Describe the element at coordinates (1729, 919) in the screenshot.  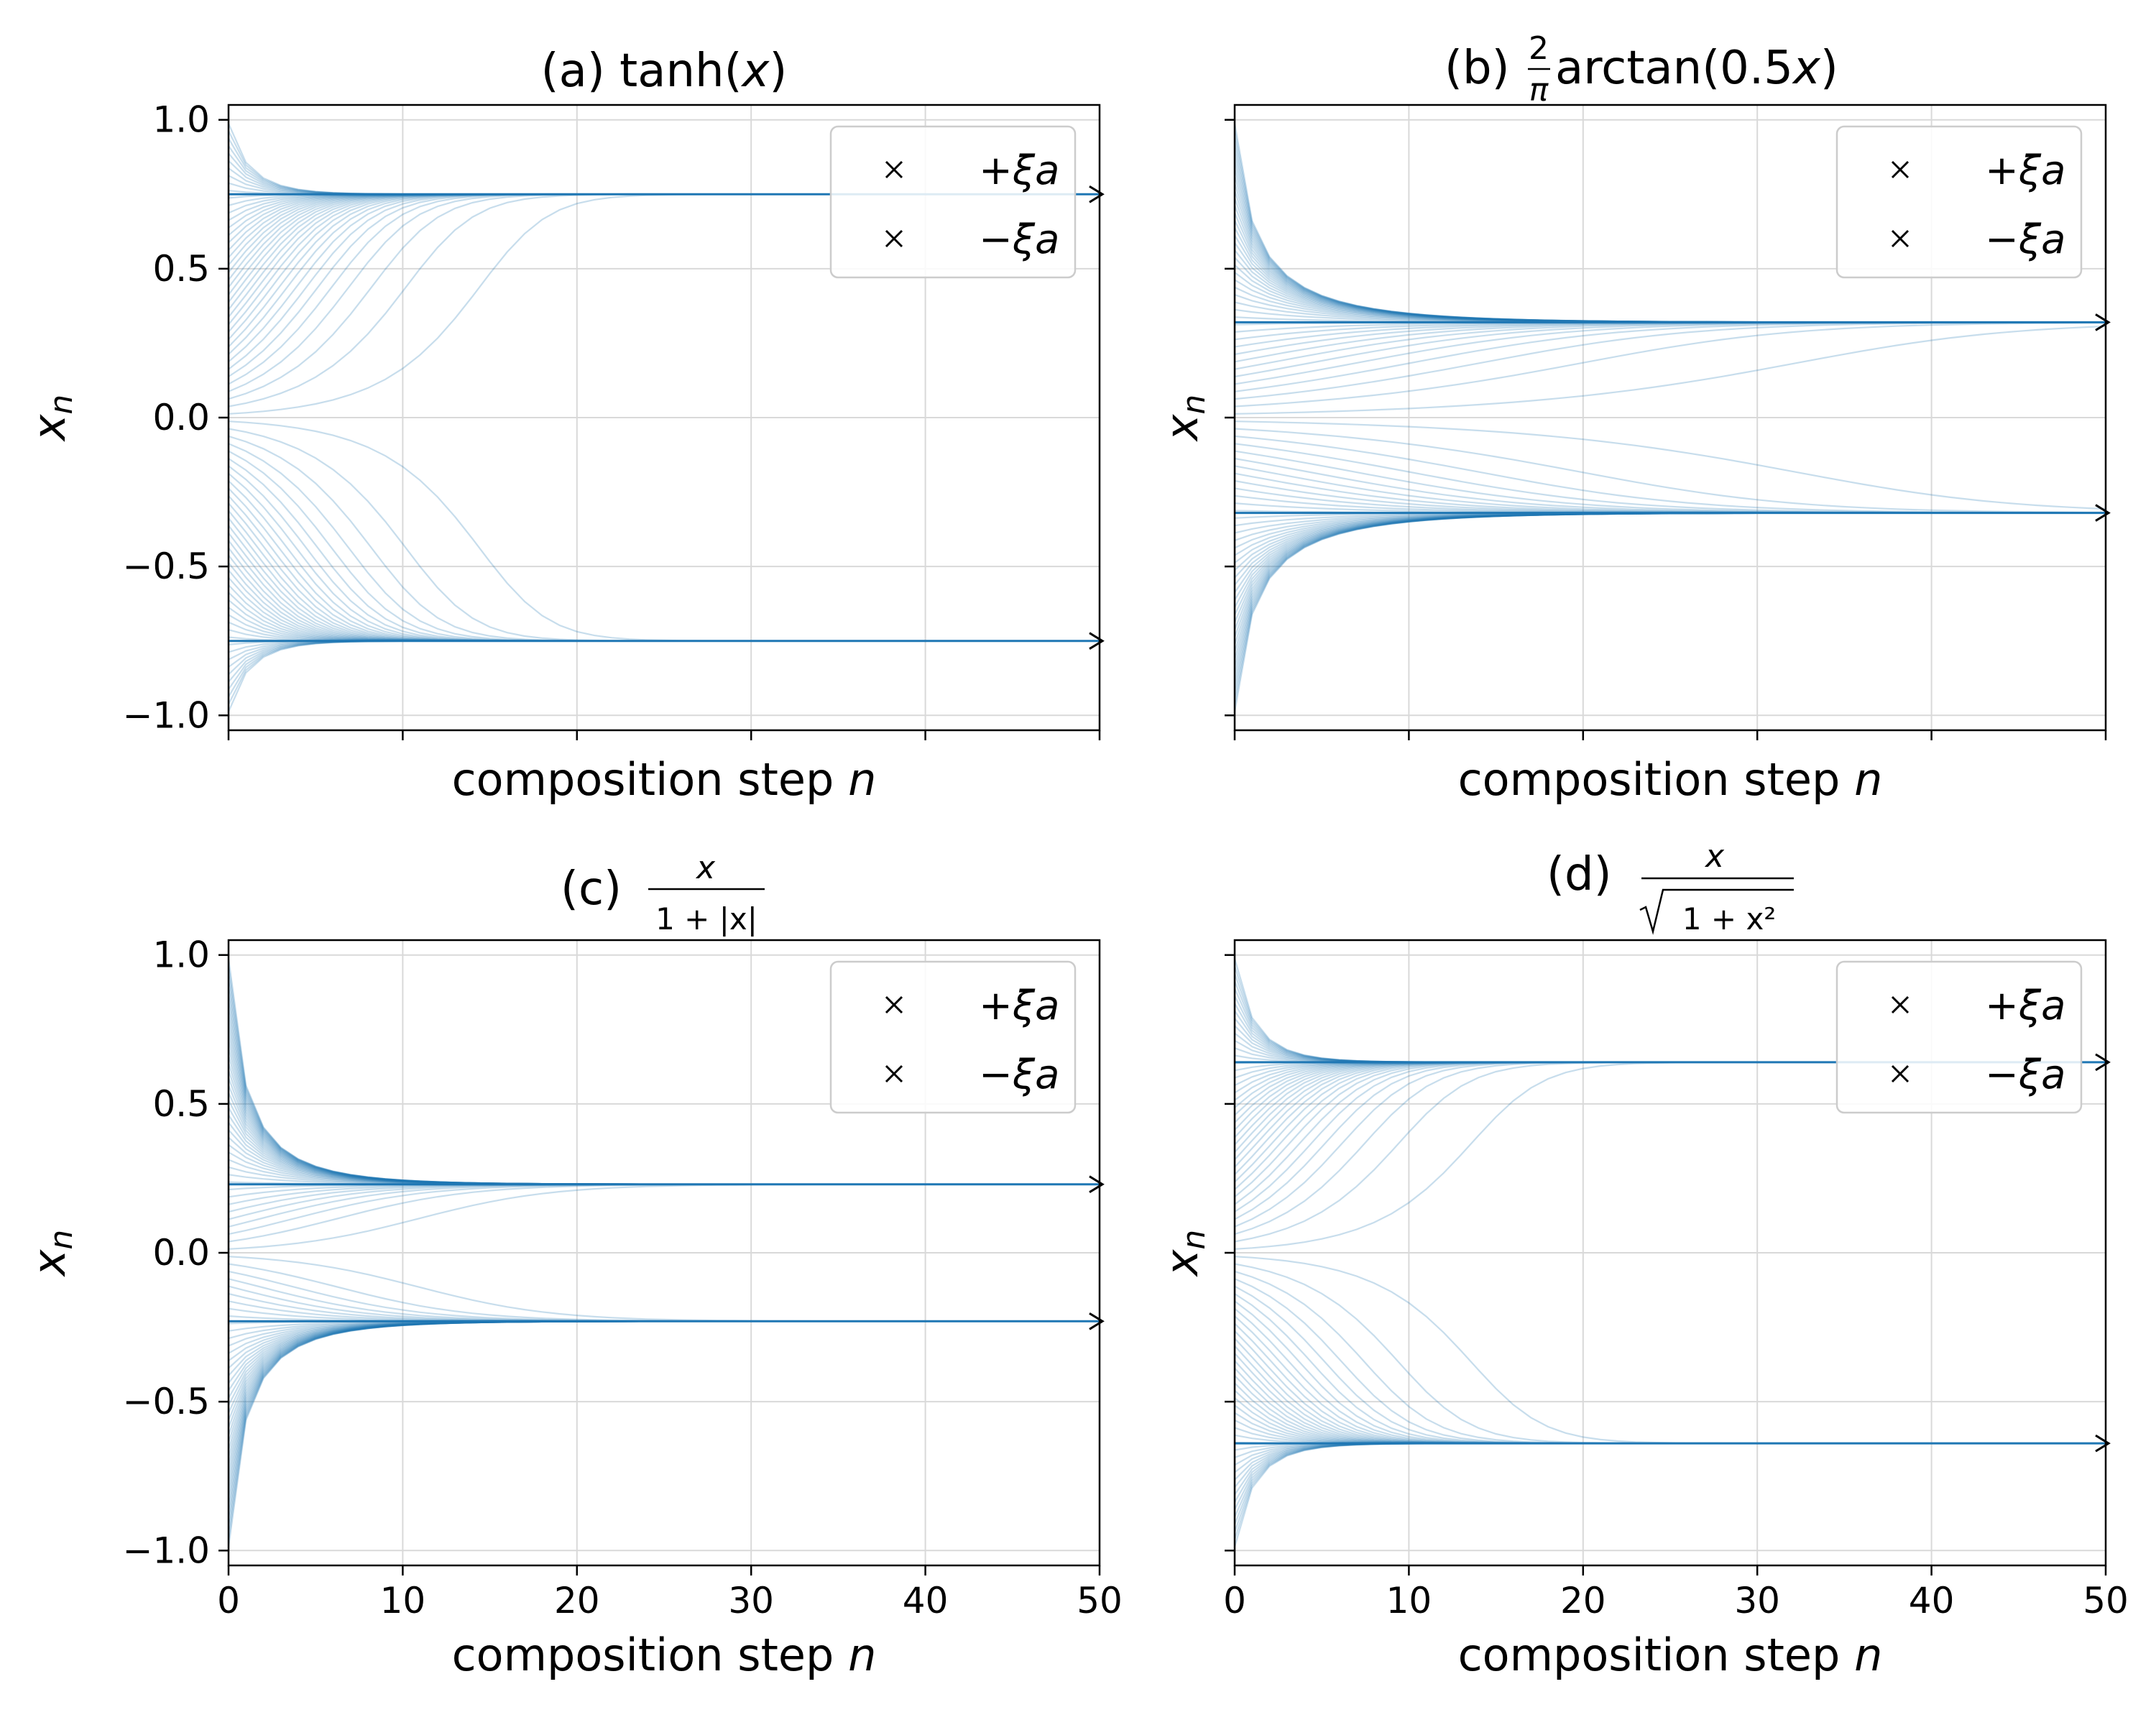
I see `title-frac-den: 1 + x²` at that location.